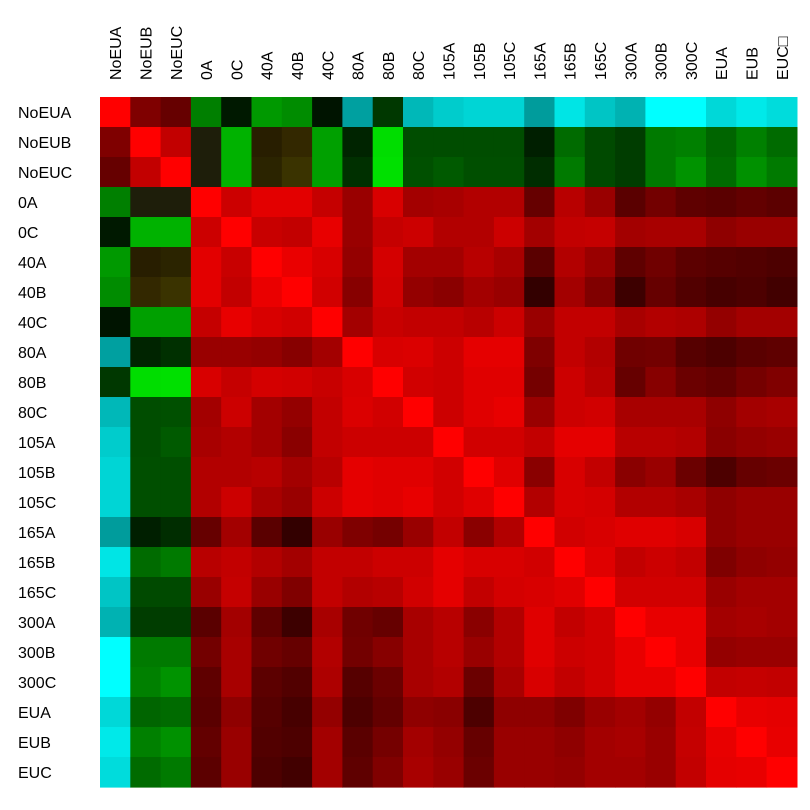  Describe the element at coordinates (298, 66) in the screenshot. I see `column-label: 40B` at that location.